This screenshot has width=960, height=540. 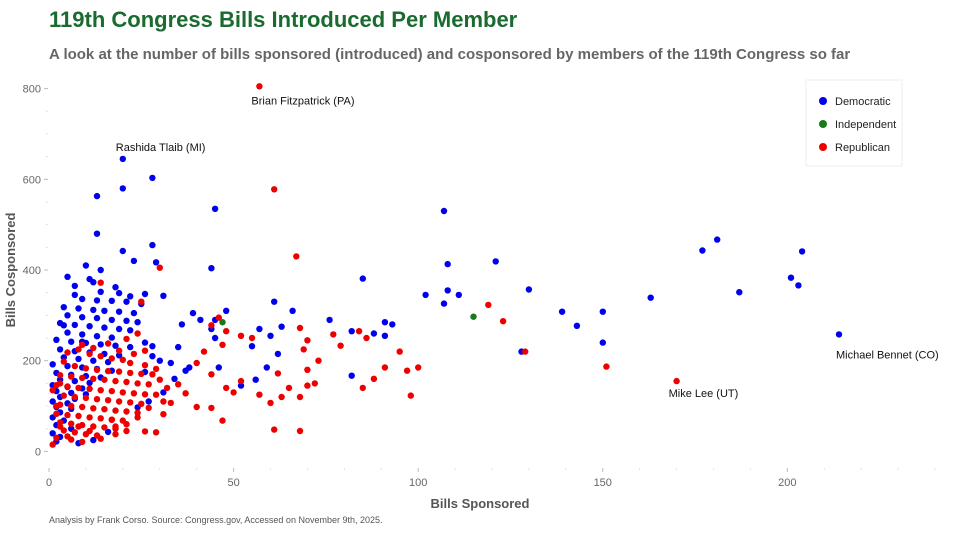 What do you see at coordinates (32, 180) in the screenshot?
I see `y-tick-label: 600` at bounding box center [32, 180].